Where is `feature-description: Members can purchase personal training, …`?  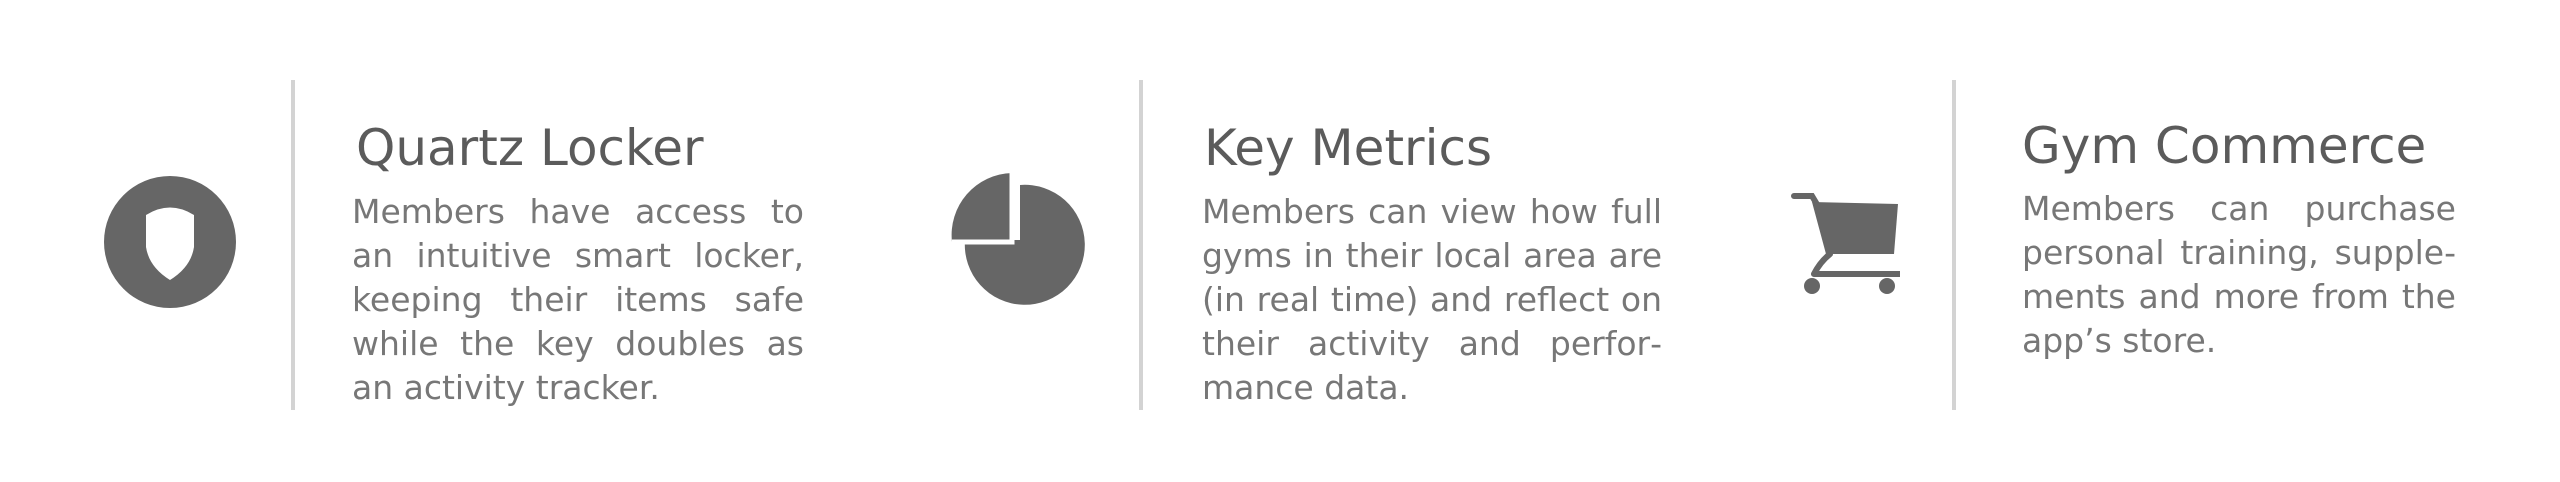
feature-description: Members can purchase personal training, … is located at coordinates (2239, 274).